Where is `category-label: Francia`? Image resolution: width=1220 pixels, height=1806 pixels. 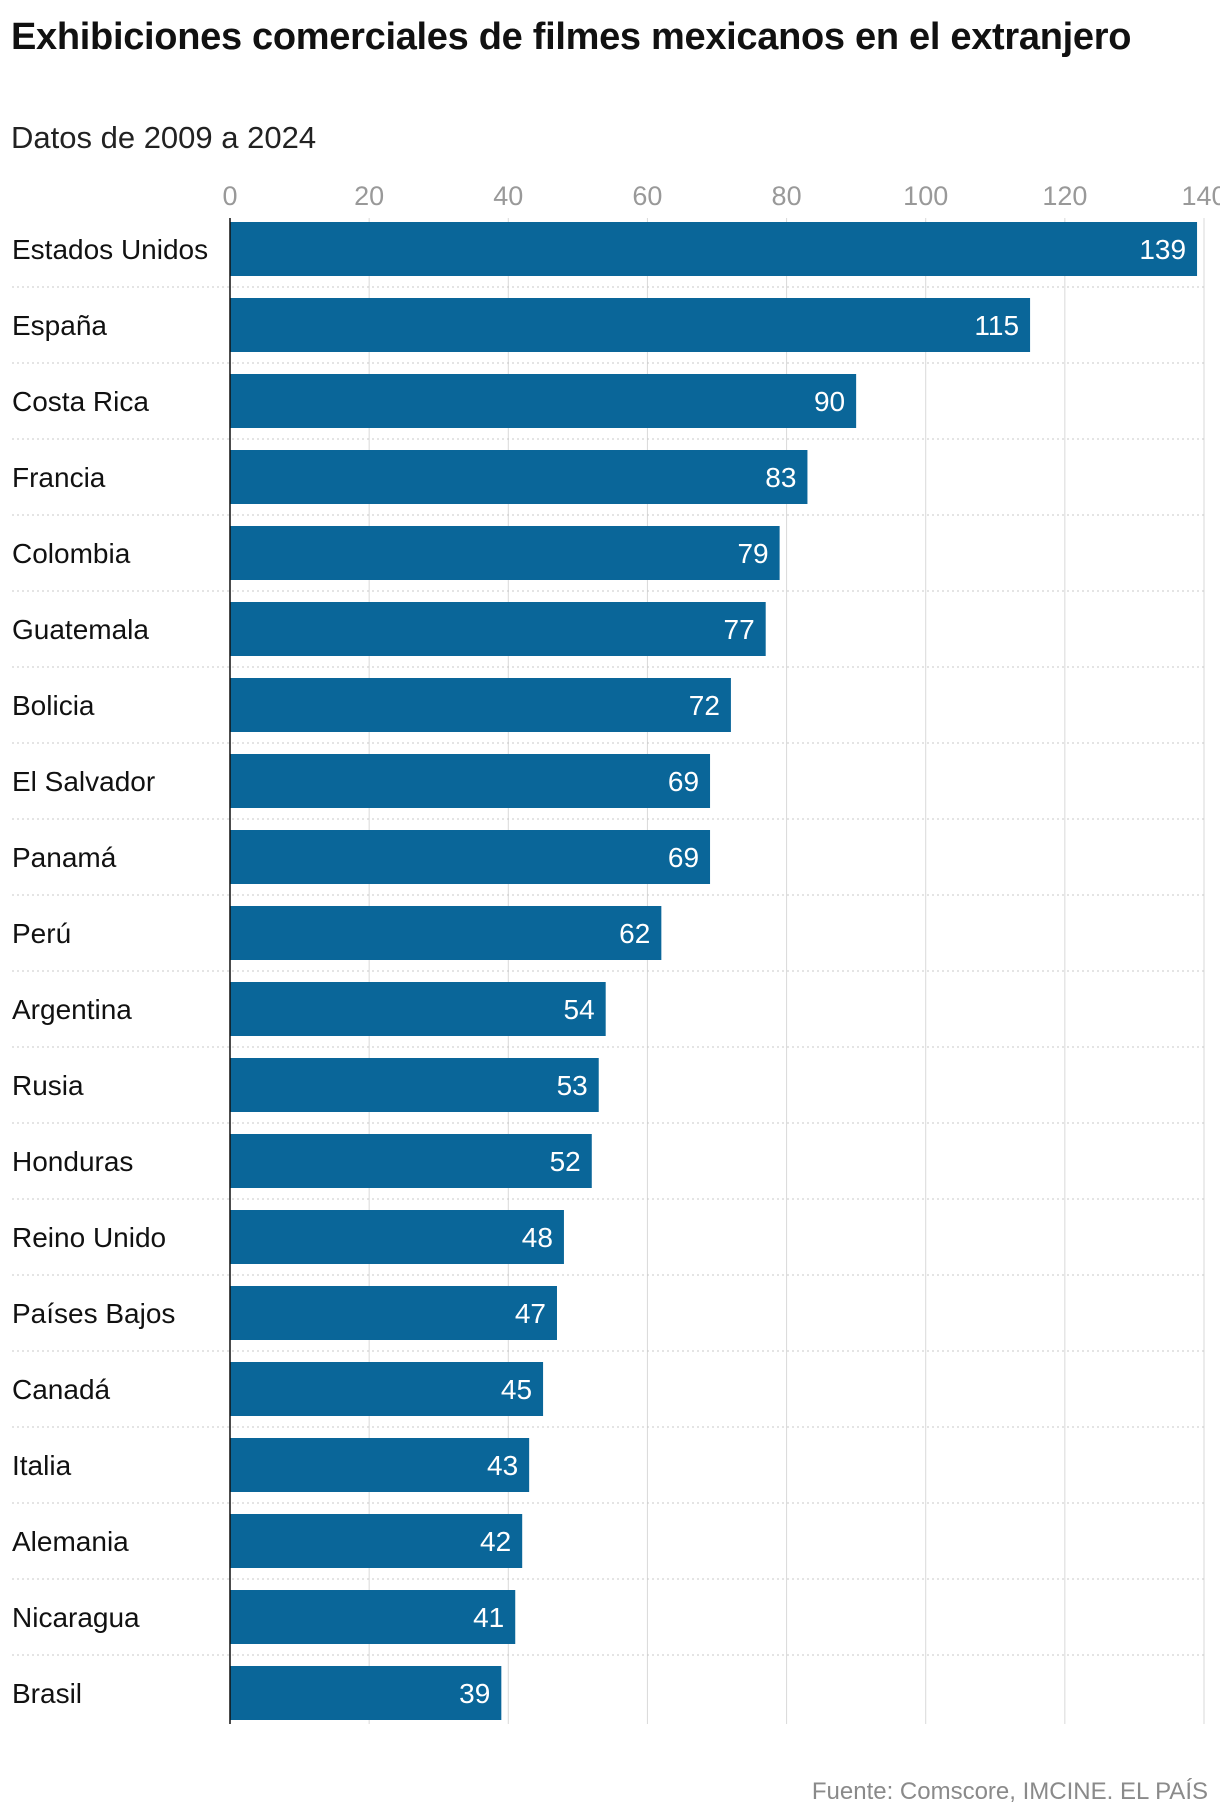
category-label: Francia is located at coordinates (59, 477).